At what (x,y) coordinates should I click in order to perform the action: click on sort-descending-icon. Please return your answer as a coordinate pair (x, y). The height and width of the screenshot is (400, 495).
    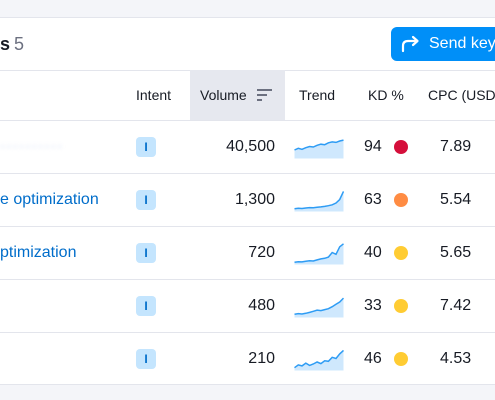
    Looking at the image, I should click on (264, 95).